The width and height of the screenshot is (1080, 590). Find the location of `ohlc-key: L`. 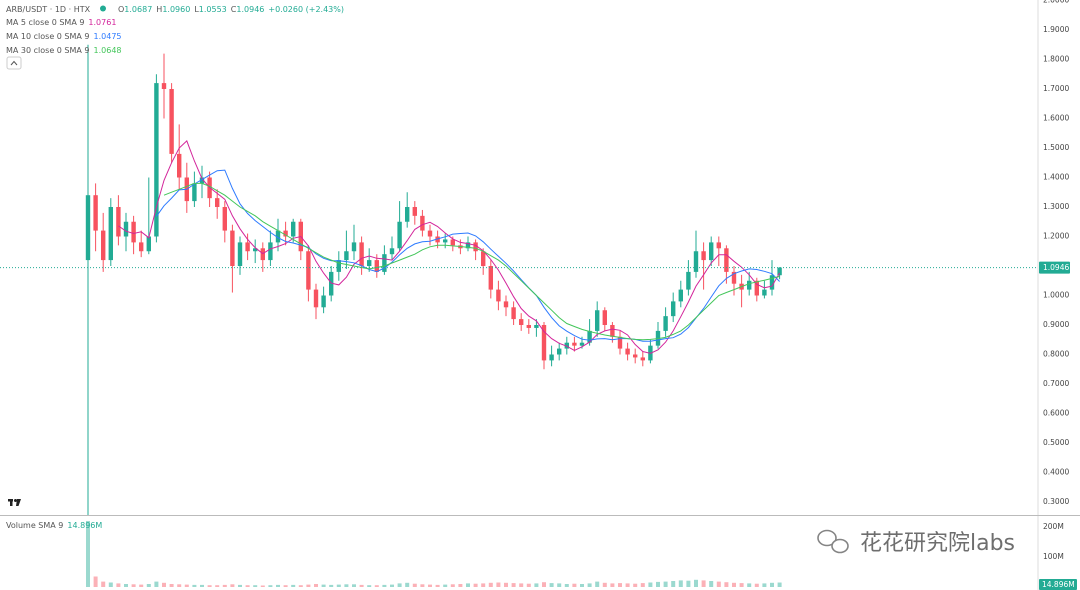

ohlc-key: L is located at coordinates (196, 9).